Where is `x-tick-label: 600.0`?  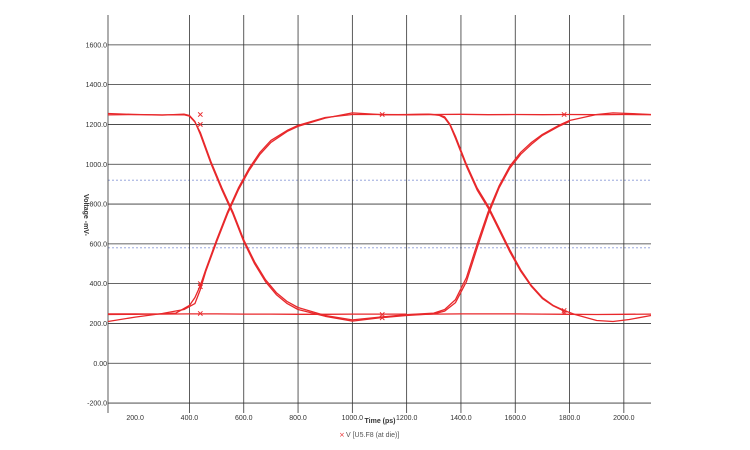
x-tick-label: 600.0 is located at coordinates (244, 418).